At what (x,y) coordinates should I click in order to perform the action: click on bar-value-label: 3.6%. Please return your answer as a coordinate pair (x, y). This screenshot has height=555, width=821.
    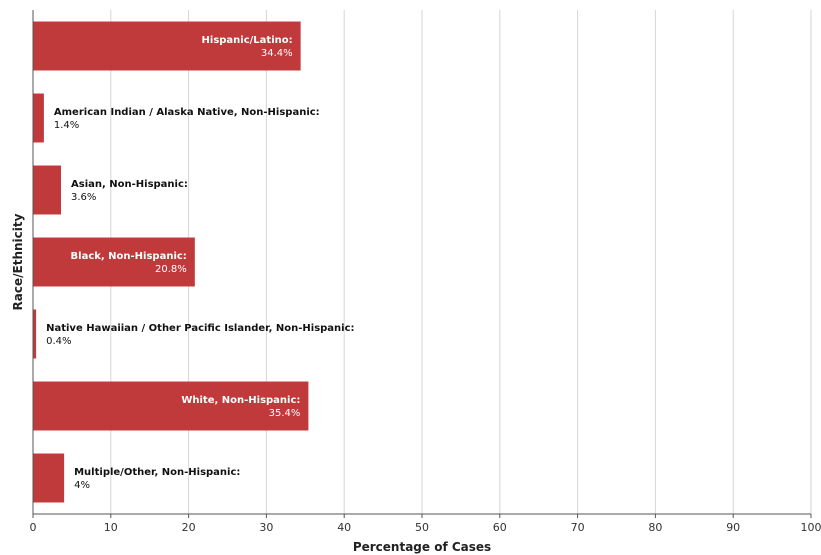
    Looking at the image, I should click on (83, 197).